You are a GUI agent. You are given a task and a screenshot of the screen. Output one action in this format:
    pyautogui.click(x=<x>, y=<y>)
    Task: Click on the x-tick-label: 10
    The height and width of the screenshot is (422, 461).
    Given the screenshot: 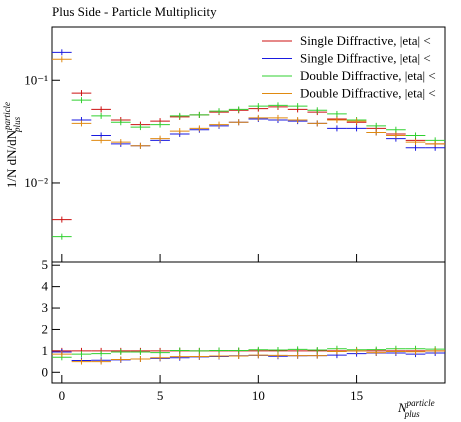 What is the action you would take?
    pyautogui.click(x=258, y=395)
    